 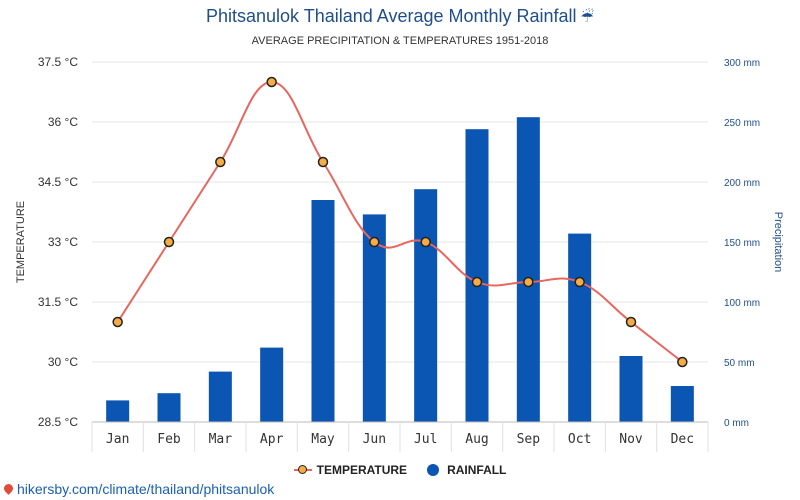 I want to click on temperature-point-jan, so click(x=117, y=322).